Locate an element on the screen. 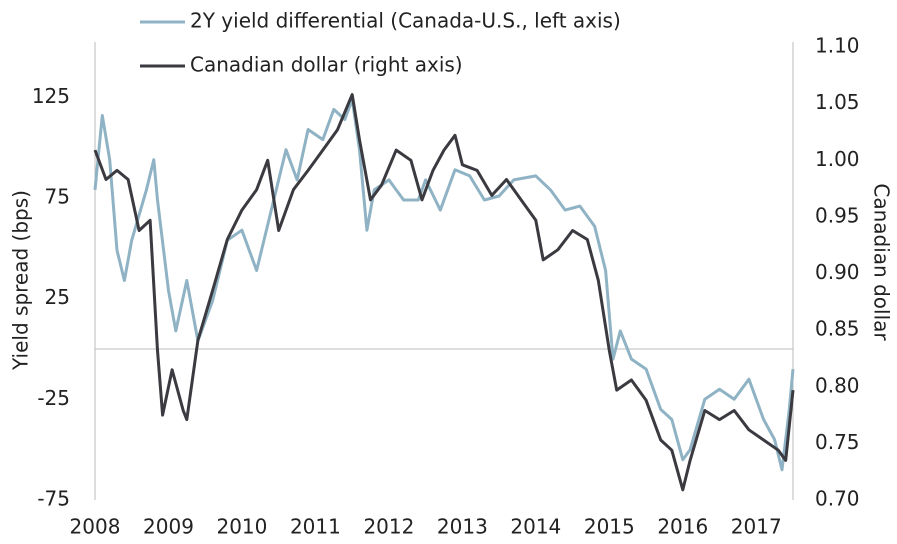 The height and width of the screenshot is (544, 897). y2-tick-label: 0.95 is located at coordinates (837, 215).